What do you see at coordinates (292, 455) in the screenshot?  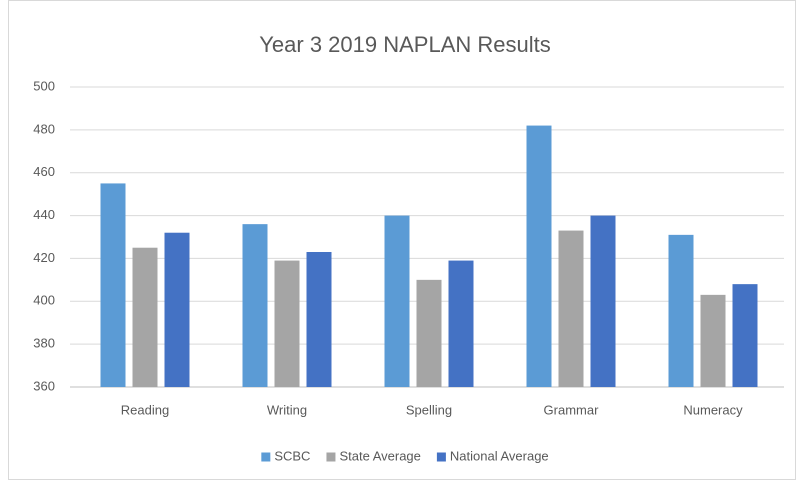 I see `legend-label: SCBC` at bounding box center [292, 455].